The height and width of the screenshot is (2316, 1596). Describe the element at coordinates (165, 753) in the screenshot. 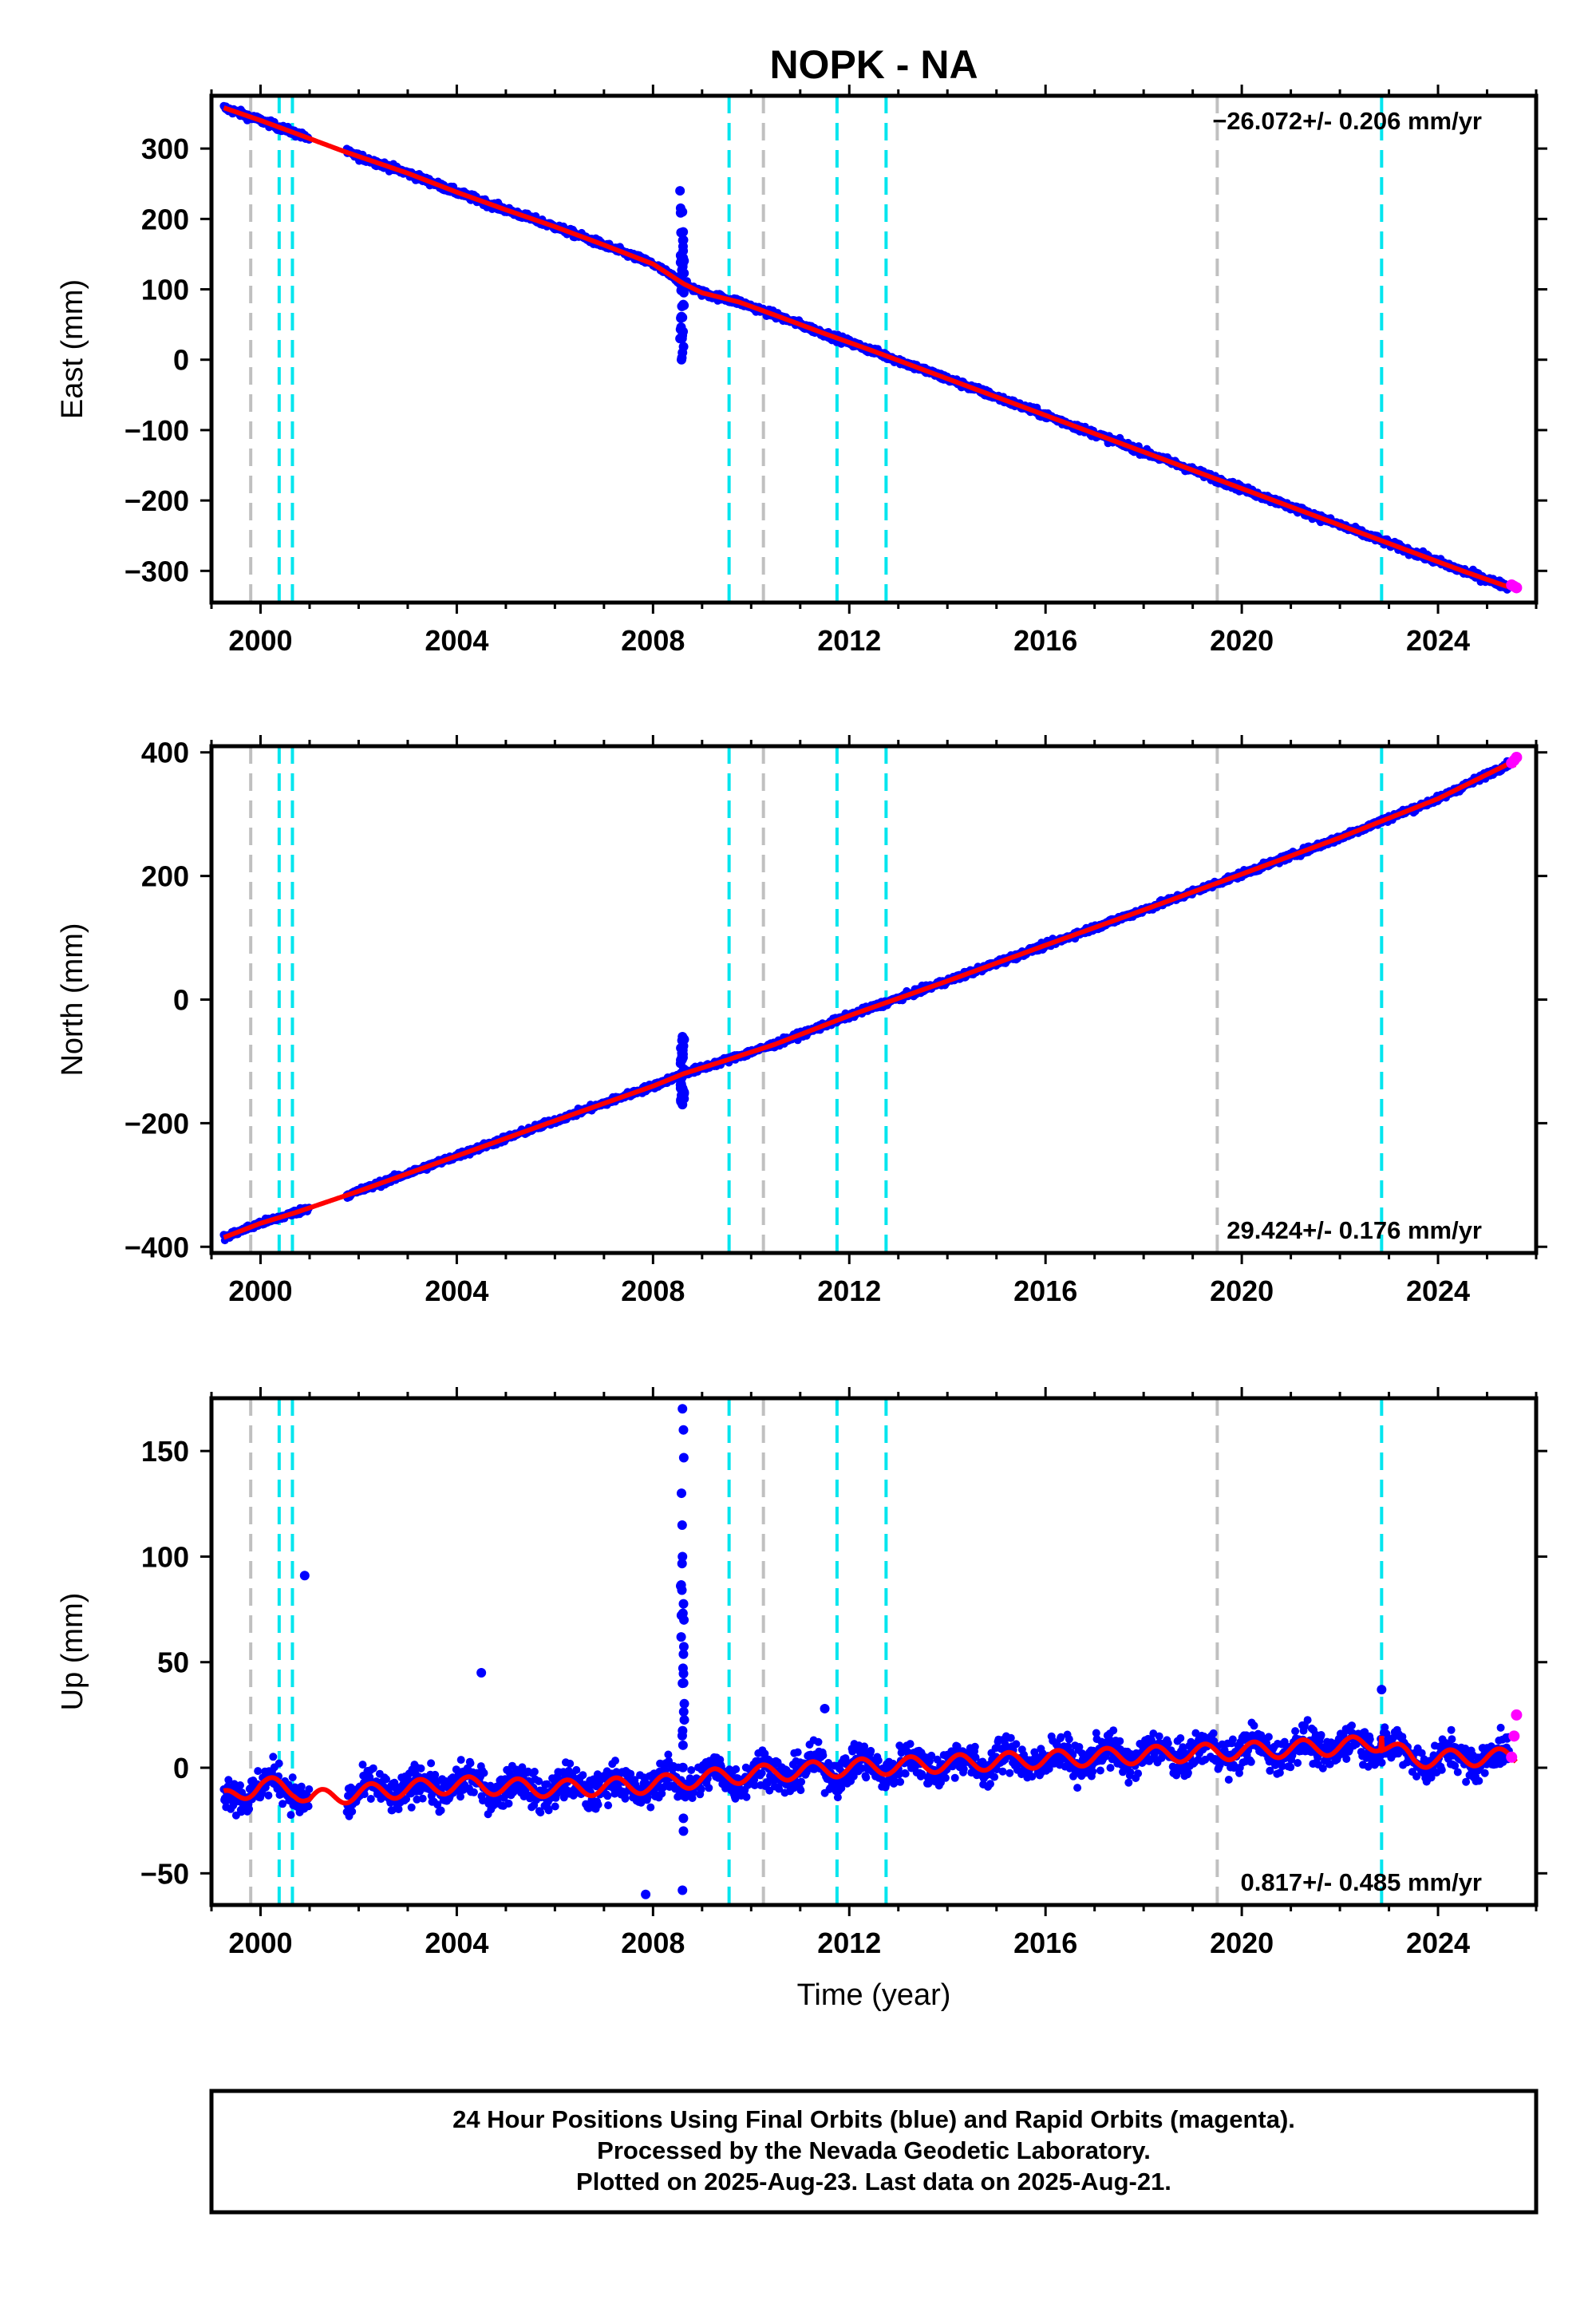

I see `y-tick-label: 400` at that location.